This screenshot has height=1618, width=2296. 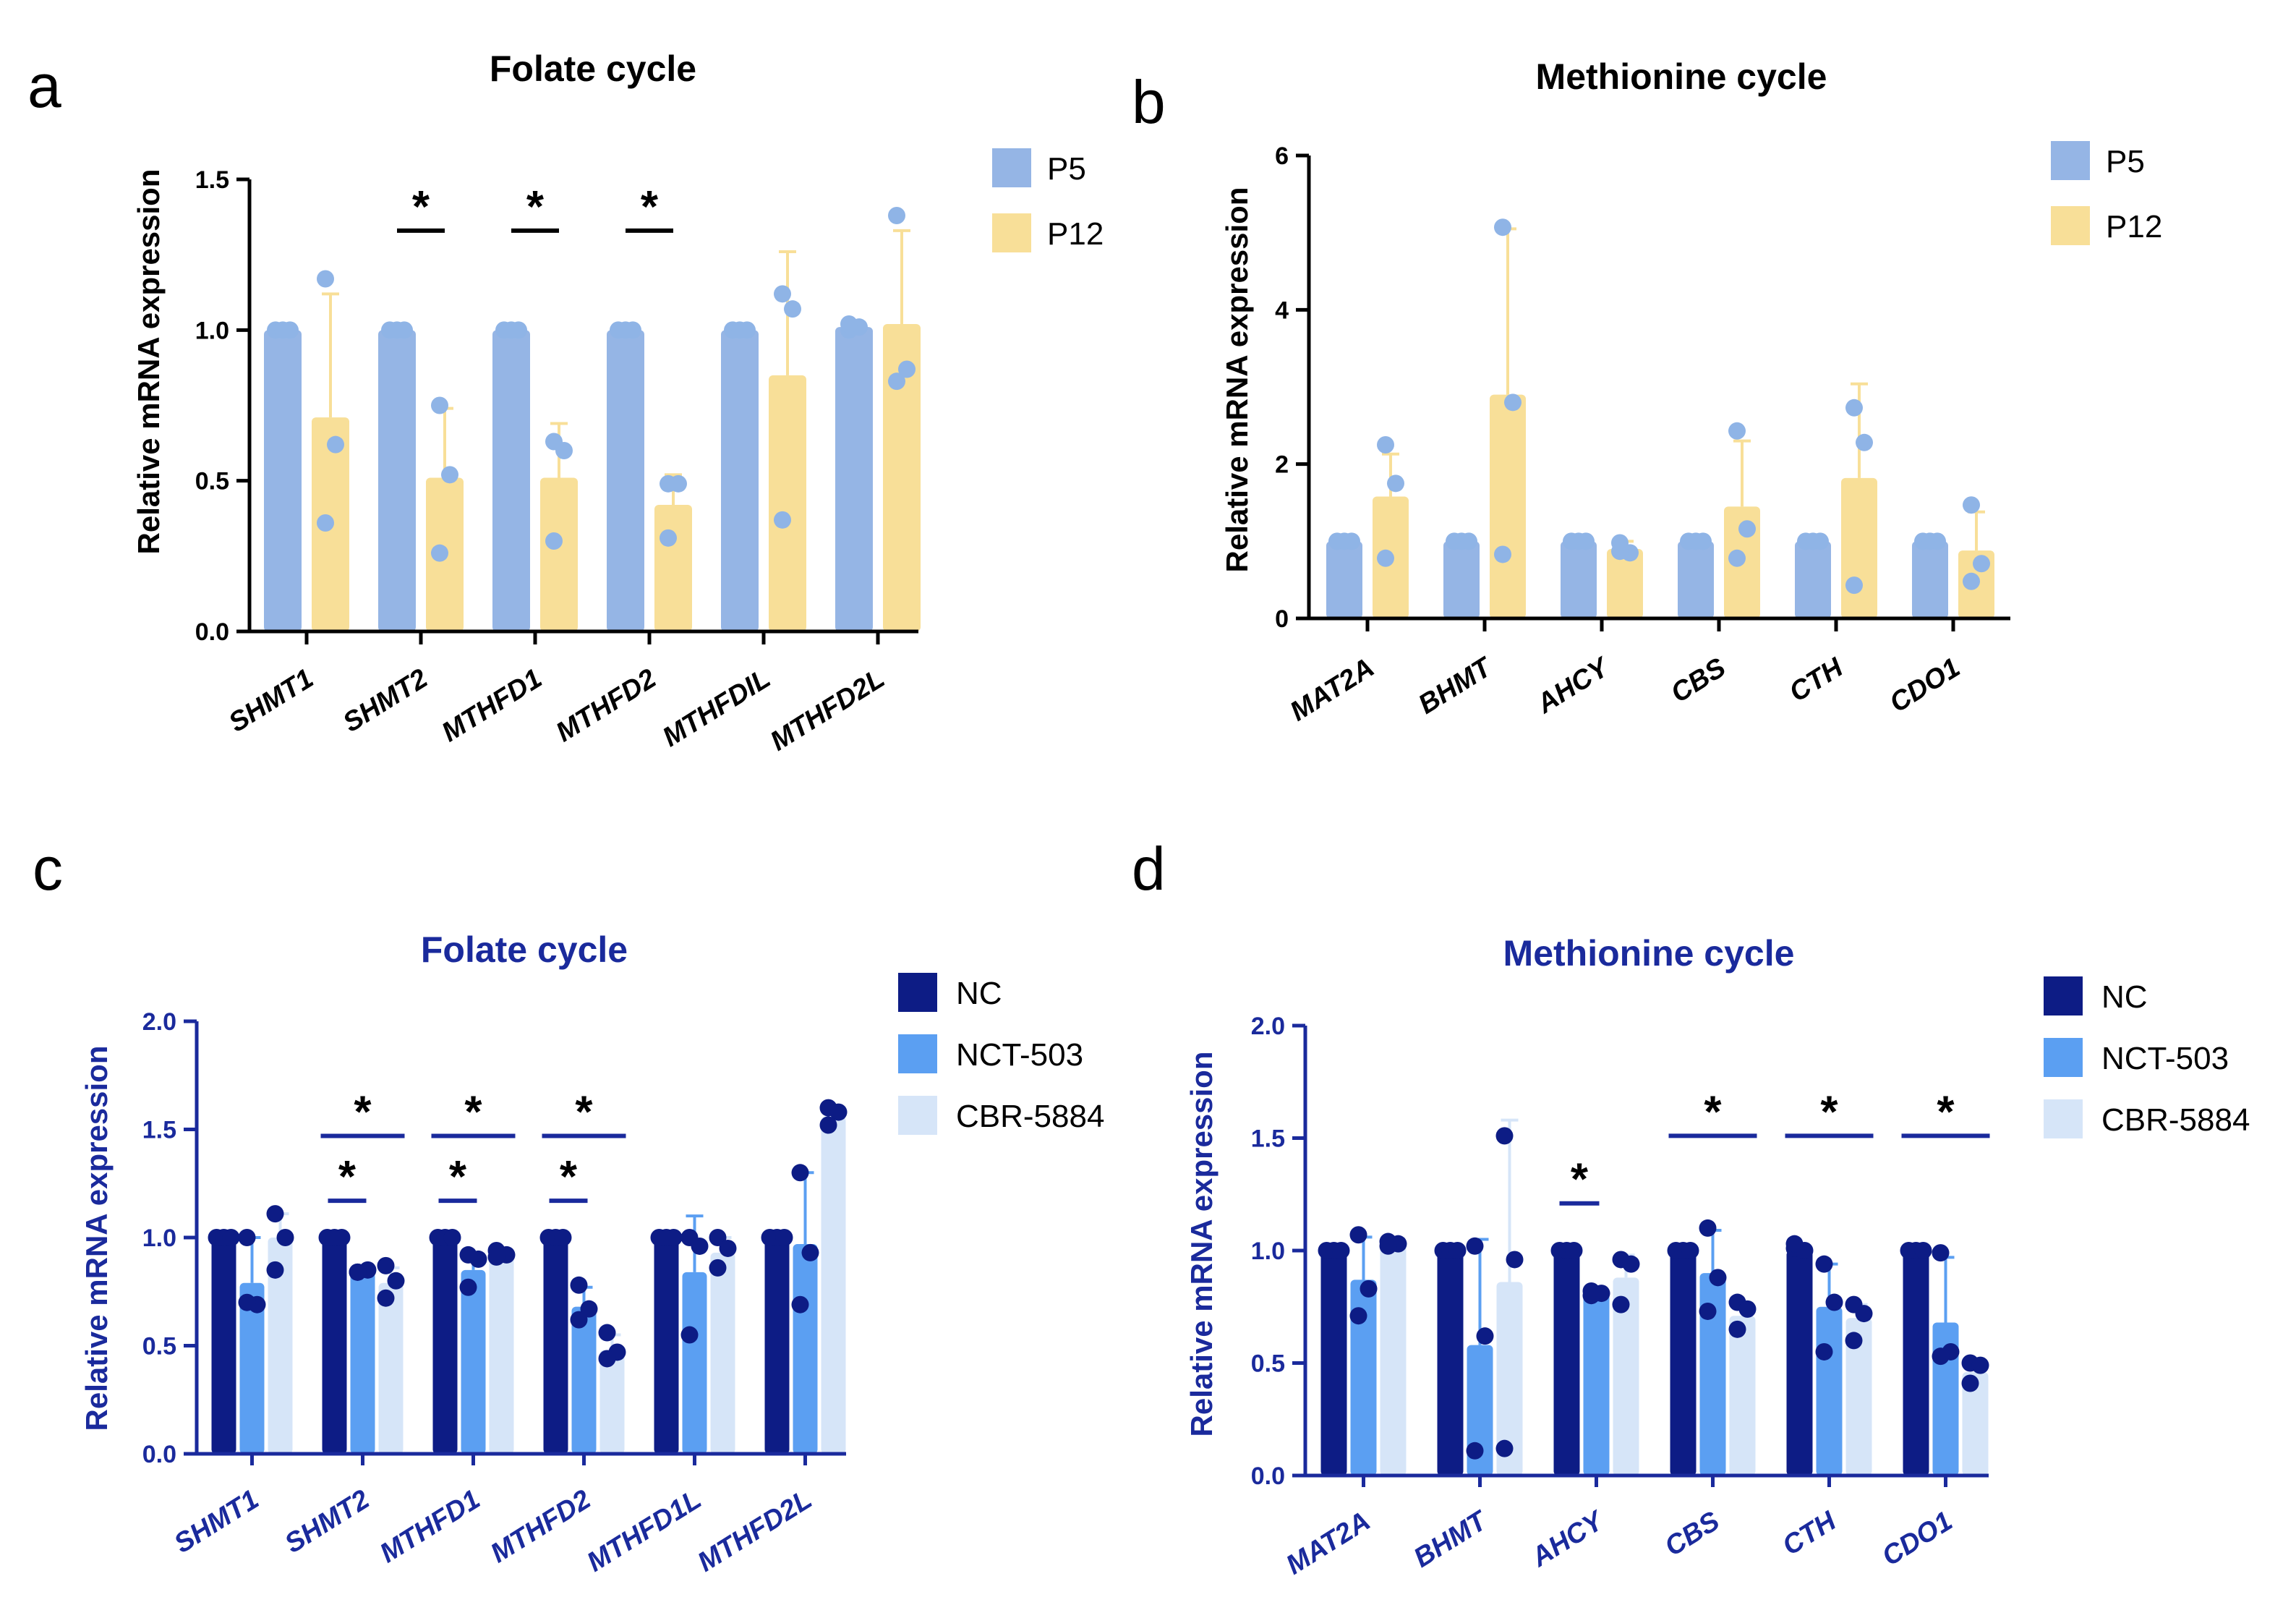 I want to click on chart-title: Methionine cycle, so click(x=1649, y=954).